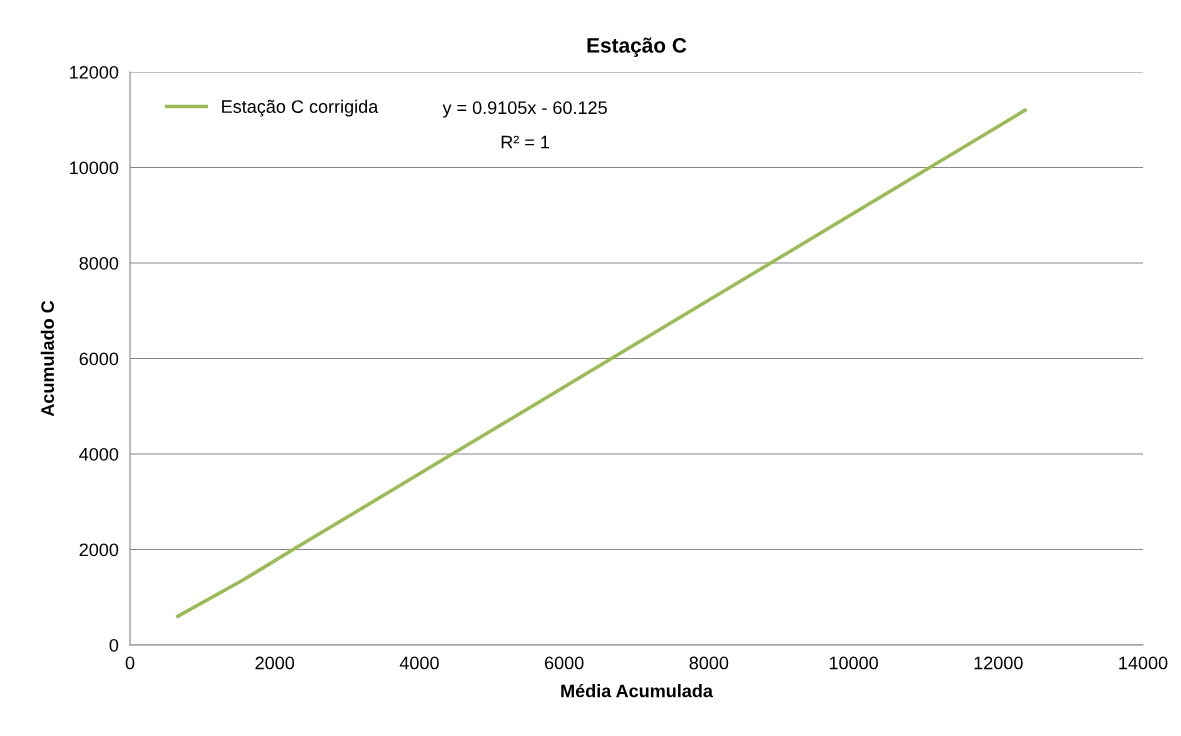 The width and height of the screenshot is (1181, 736). Describe the element at coordinates (524, 109) in the screenshot. I see `annotation: y = 0.9105x - 60.125` at that location.